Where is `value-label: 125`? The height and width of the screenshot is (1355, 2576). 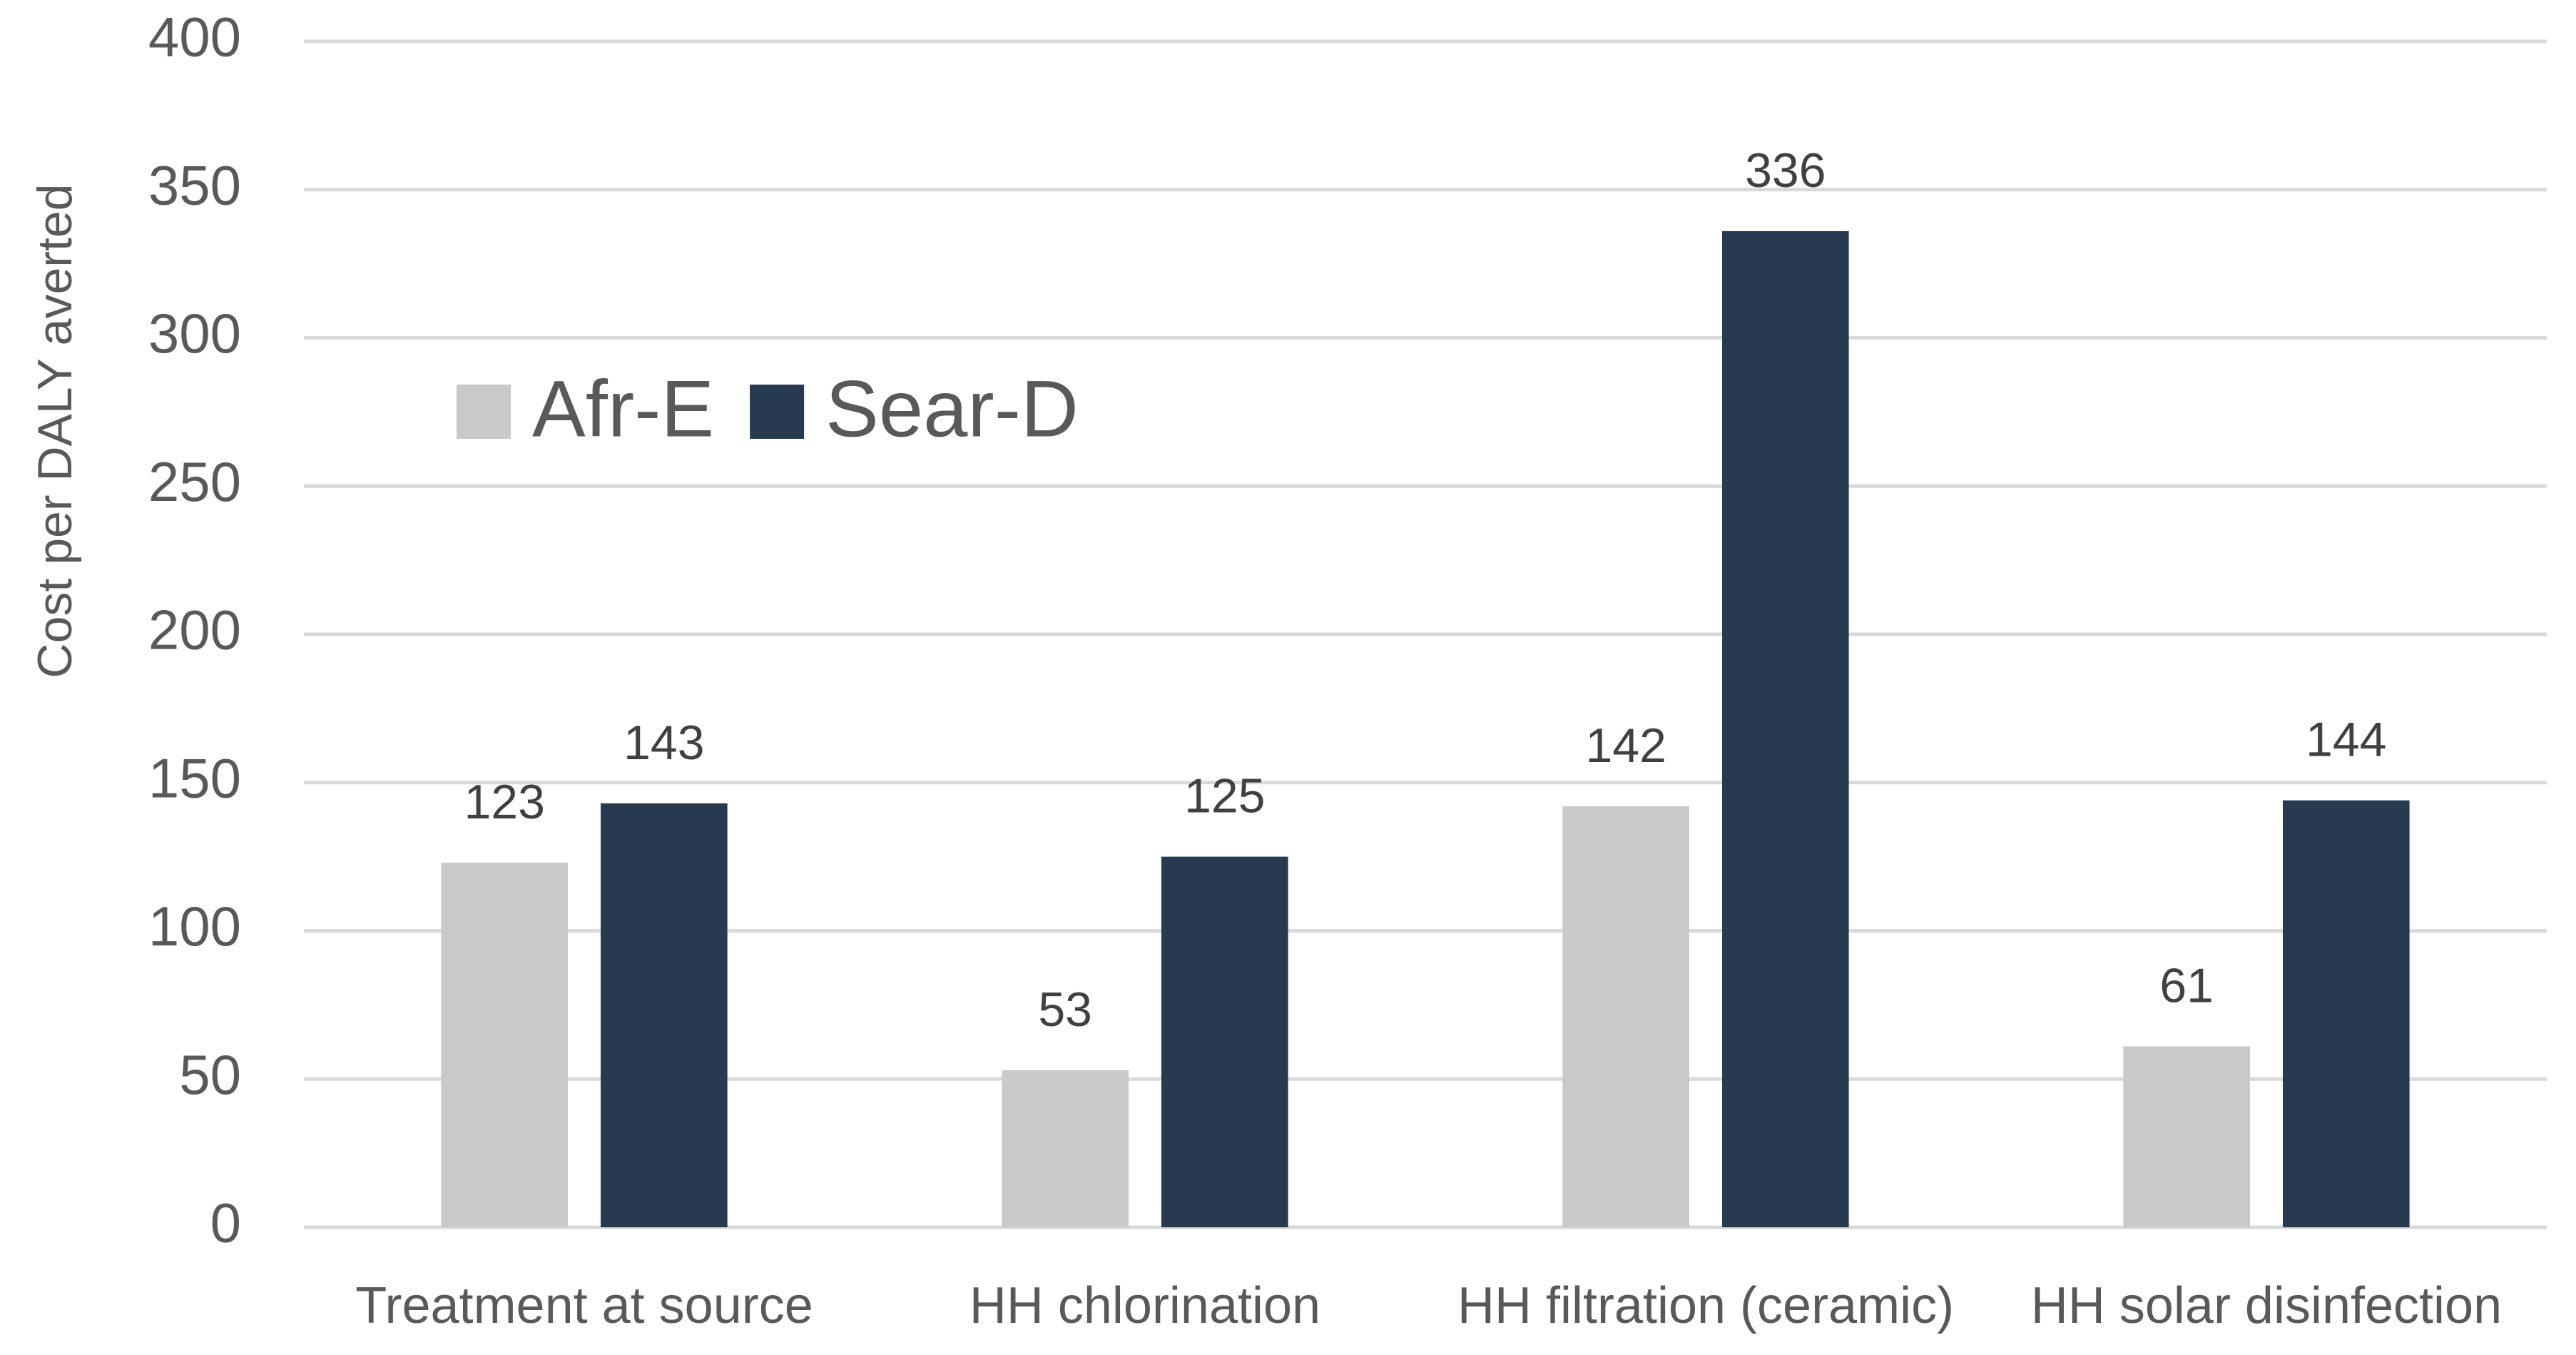 value-label: 125 is located at coordinates (1224, 796).